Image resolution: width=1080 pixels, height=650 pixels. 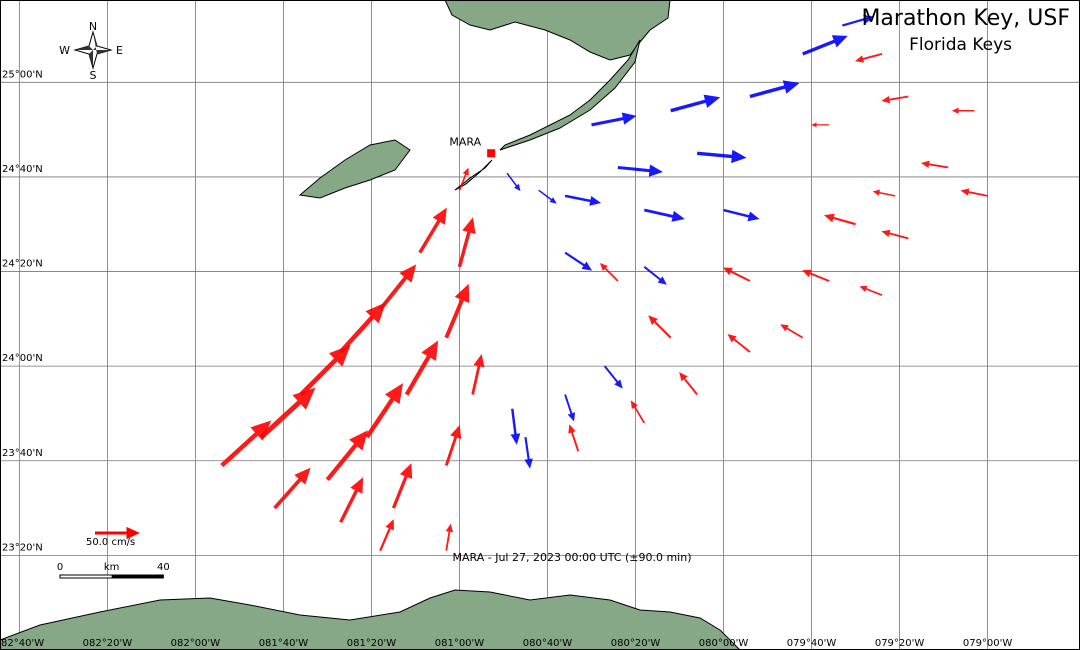 I want to click on scalebar-end: 40, so click(x=163, y=567).